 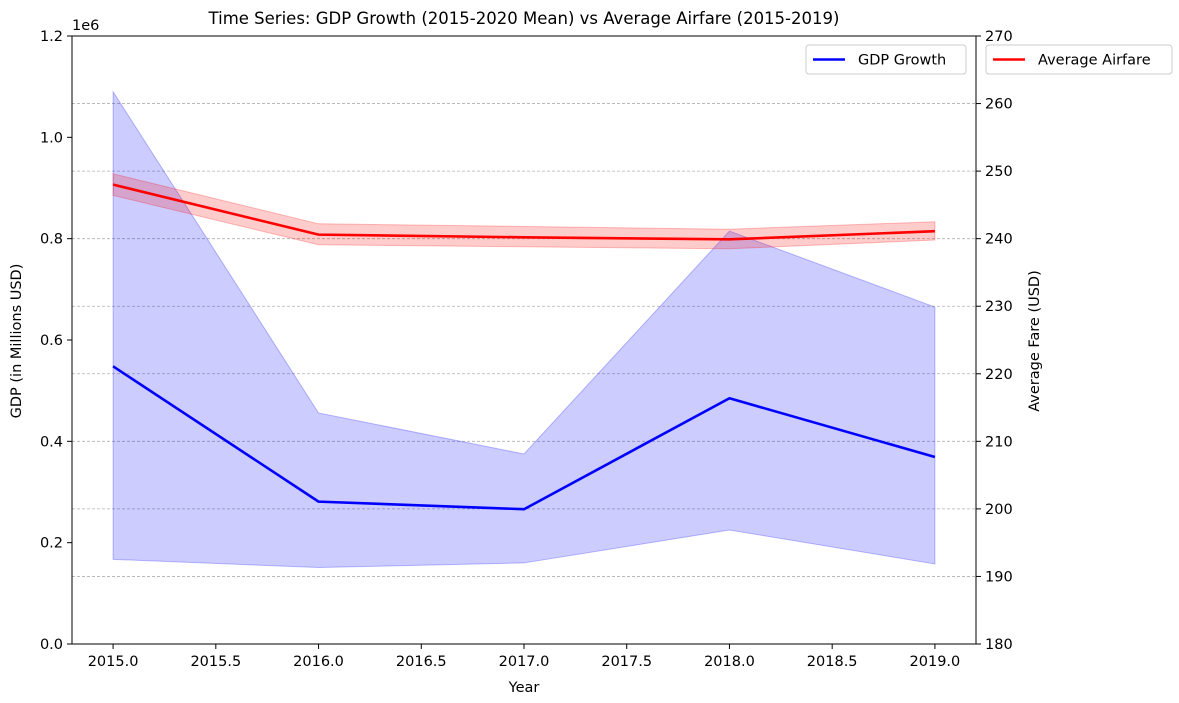 I want to click on x-tick-label: 2017.0, so click(x=524, y=662).